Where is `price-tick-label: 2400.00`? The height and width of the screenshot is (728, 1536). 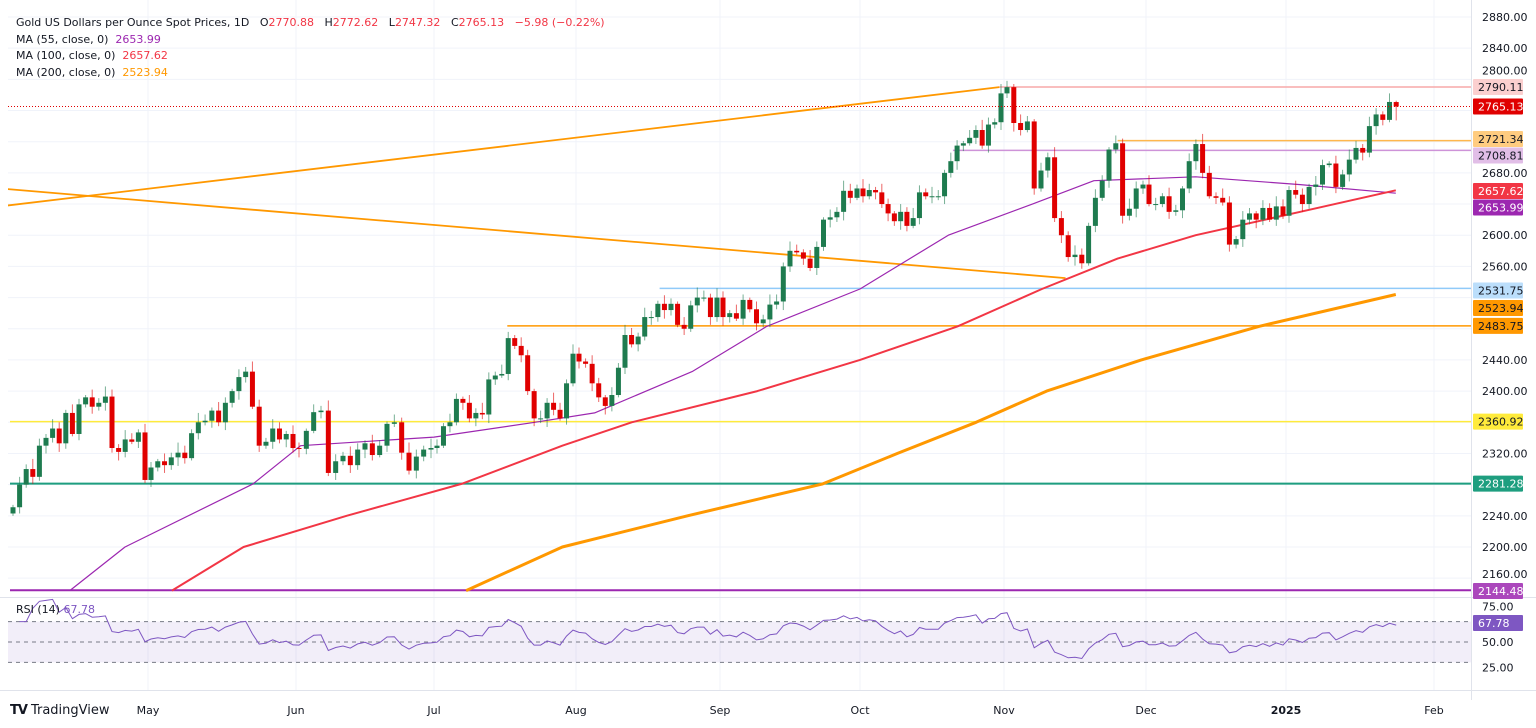
price-tick-label: 2400.00 is located at coordinates (1505, 391).